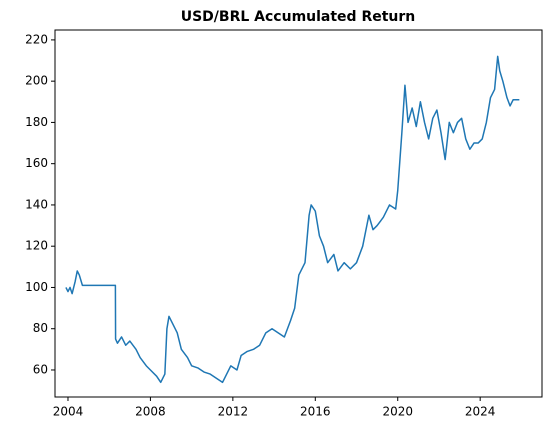  What do you see at coordinates (298, 17) in the screenshot?
I see `chart-title: USD/BRL Accumulated Return` at bounding box center [298, 17].